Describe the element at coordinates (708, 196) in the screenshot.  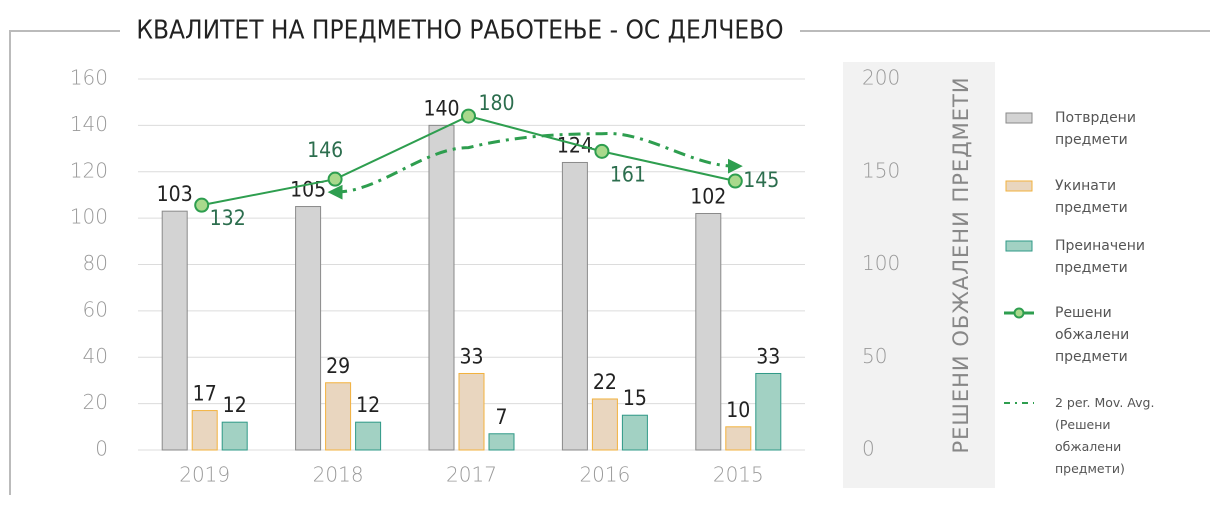
I see `data-label: 102` at that location.